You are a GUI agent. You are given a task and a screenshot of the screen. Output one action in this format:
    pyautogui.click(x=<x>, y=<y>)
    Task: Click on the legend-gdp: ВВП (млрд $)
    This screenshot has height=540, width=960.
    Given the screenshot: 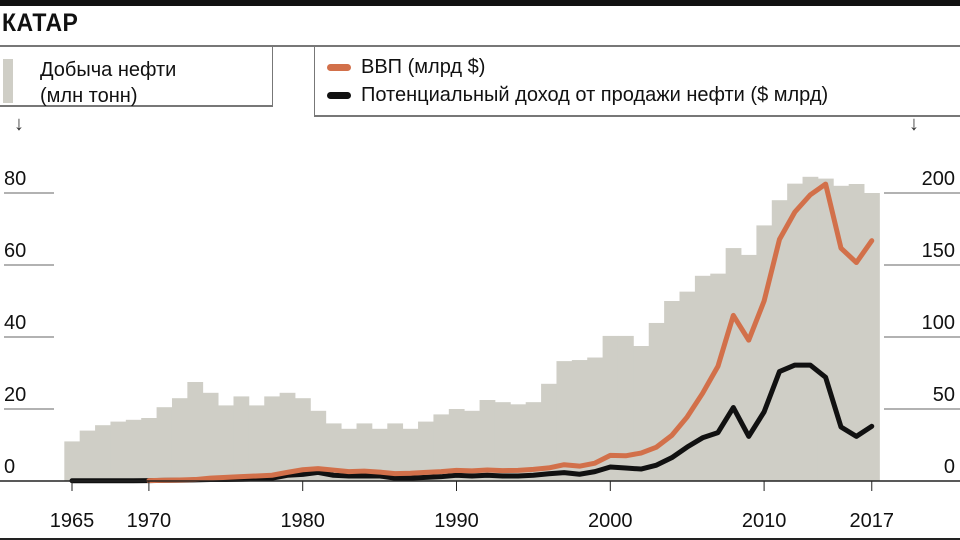 What is the action you would take?
    pyautogui.click(x=406, y=67)
    